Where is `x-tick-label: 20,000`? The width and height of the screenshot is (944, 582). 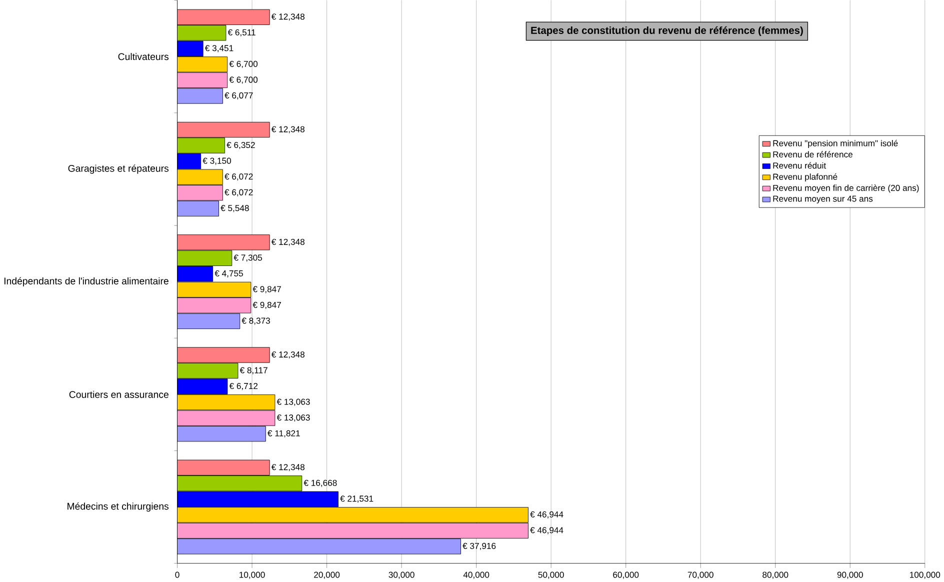 x-tick-label: 20,000 is located at coordinates (327, 575).